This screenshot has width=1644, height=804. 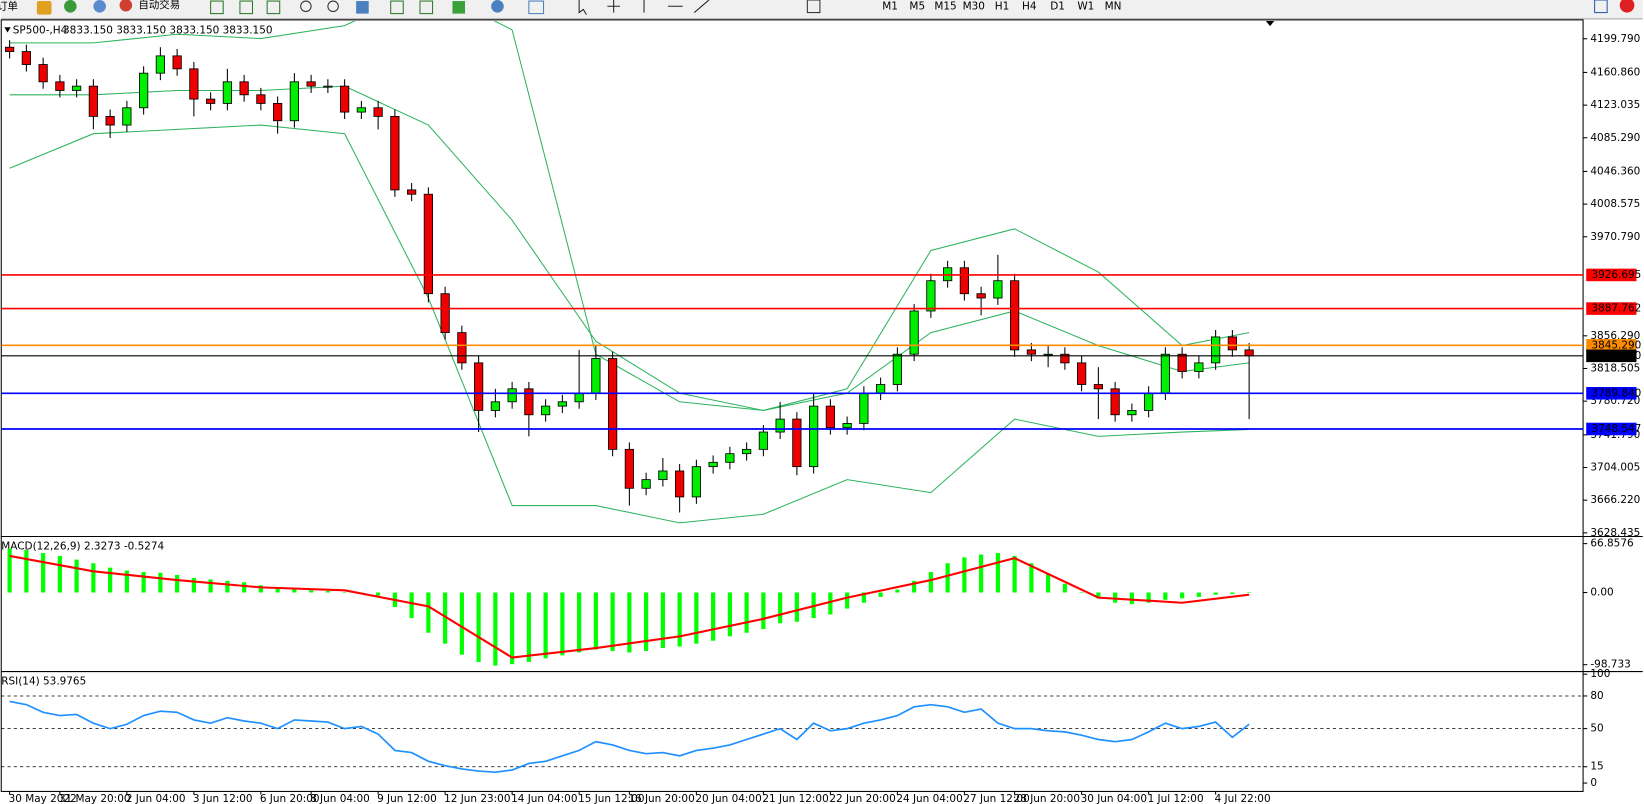 What do you see at coordinates (613, 6) in the screenshot?
I see `crosshair-icon` at bounding box center [613, 6].